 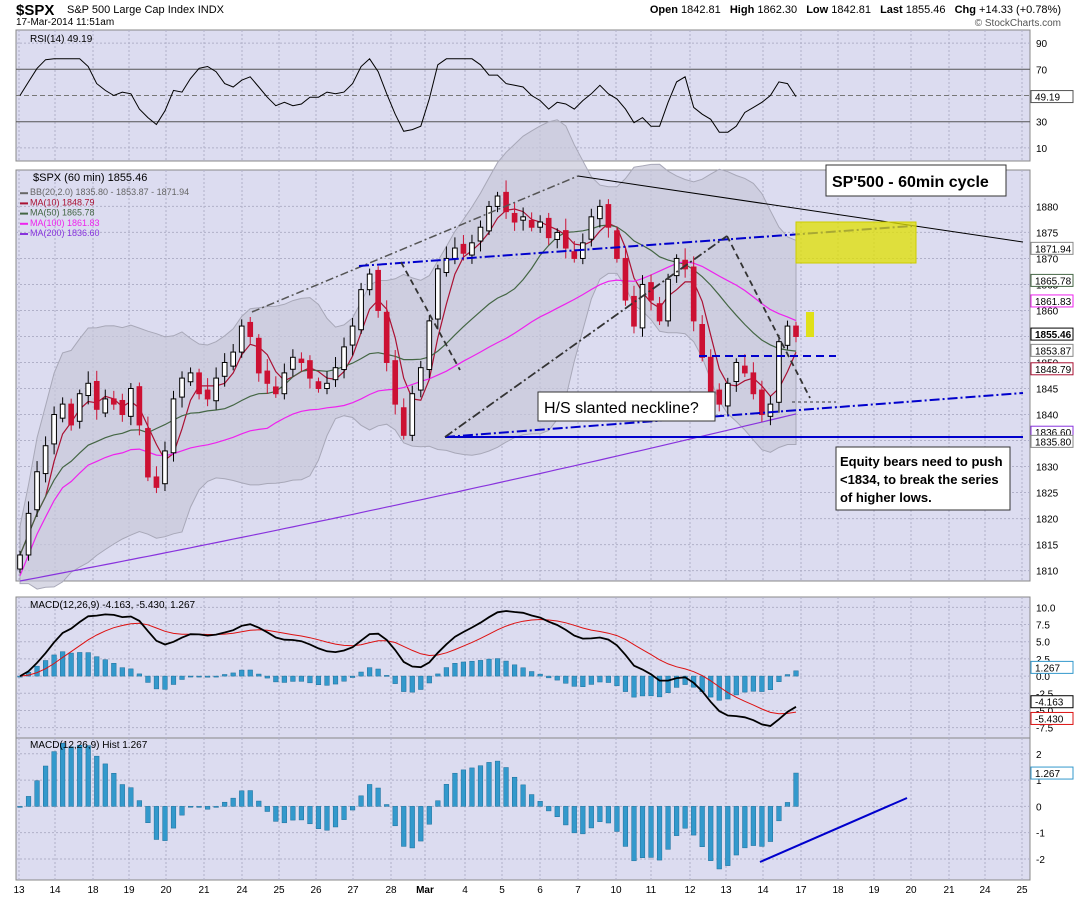 I want to click on x-tick-label: 19, so click(x=874, y=890).